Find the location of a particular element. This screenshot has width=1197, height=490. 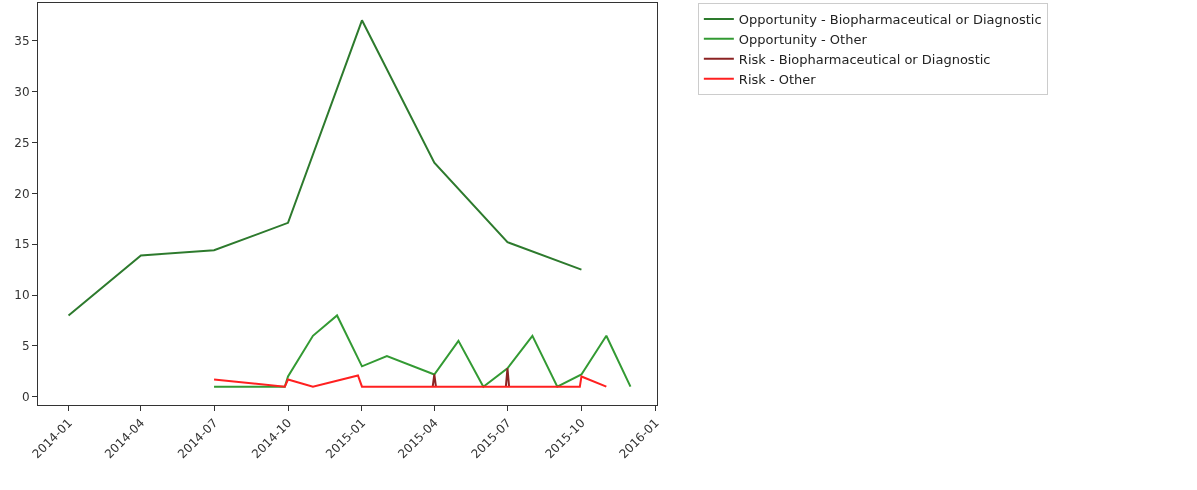

legend-label: Opportunity - Other is located at coordinates (803, 39).